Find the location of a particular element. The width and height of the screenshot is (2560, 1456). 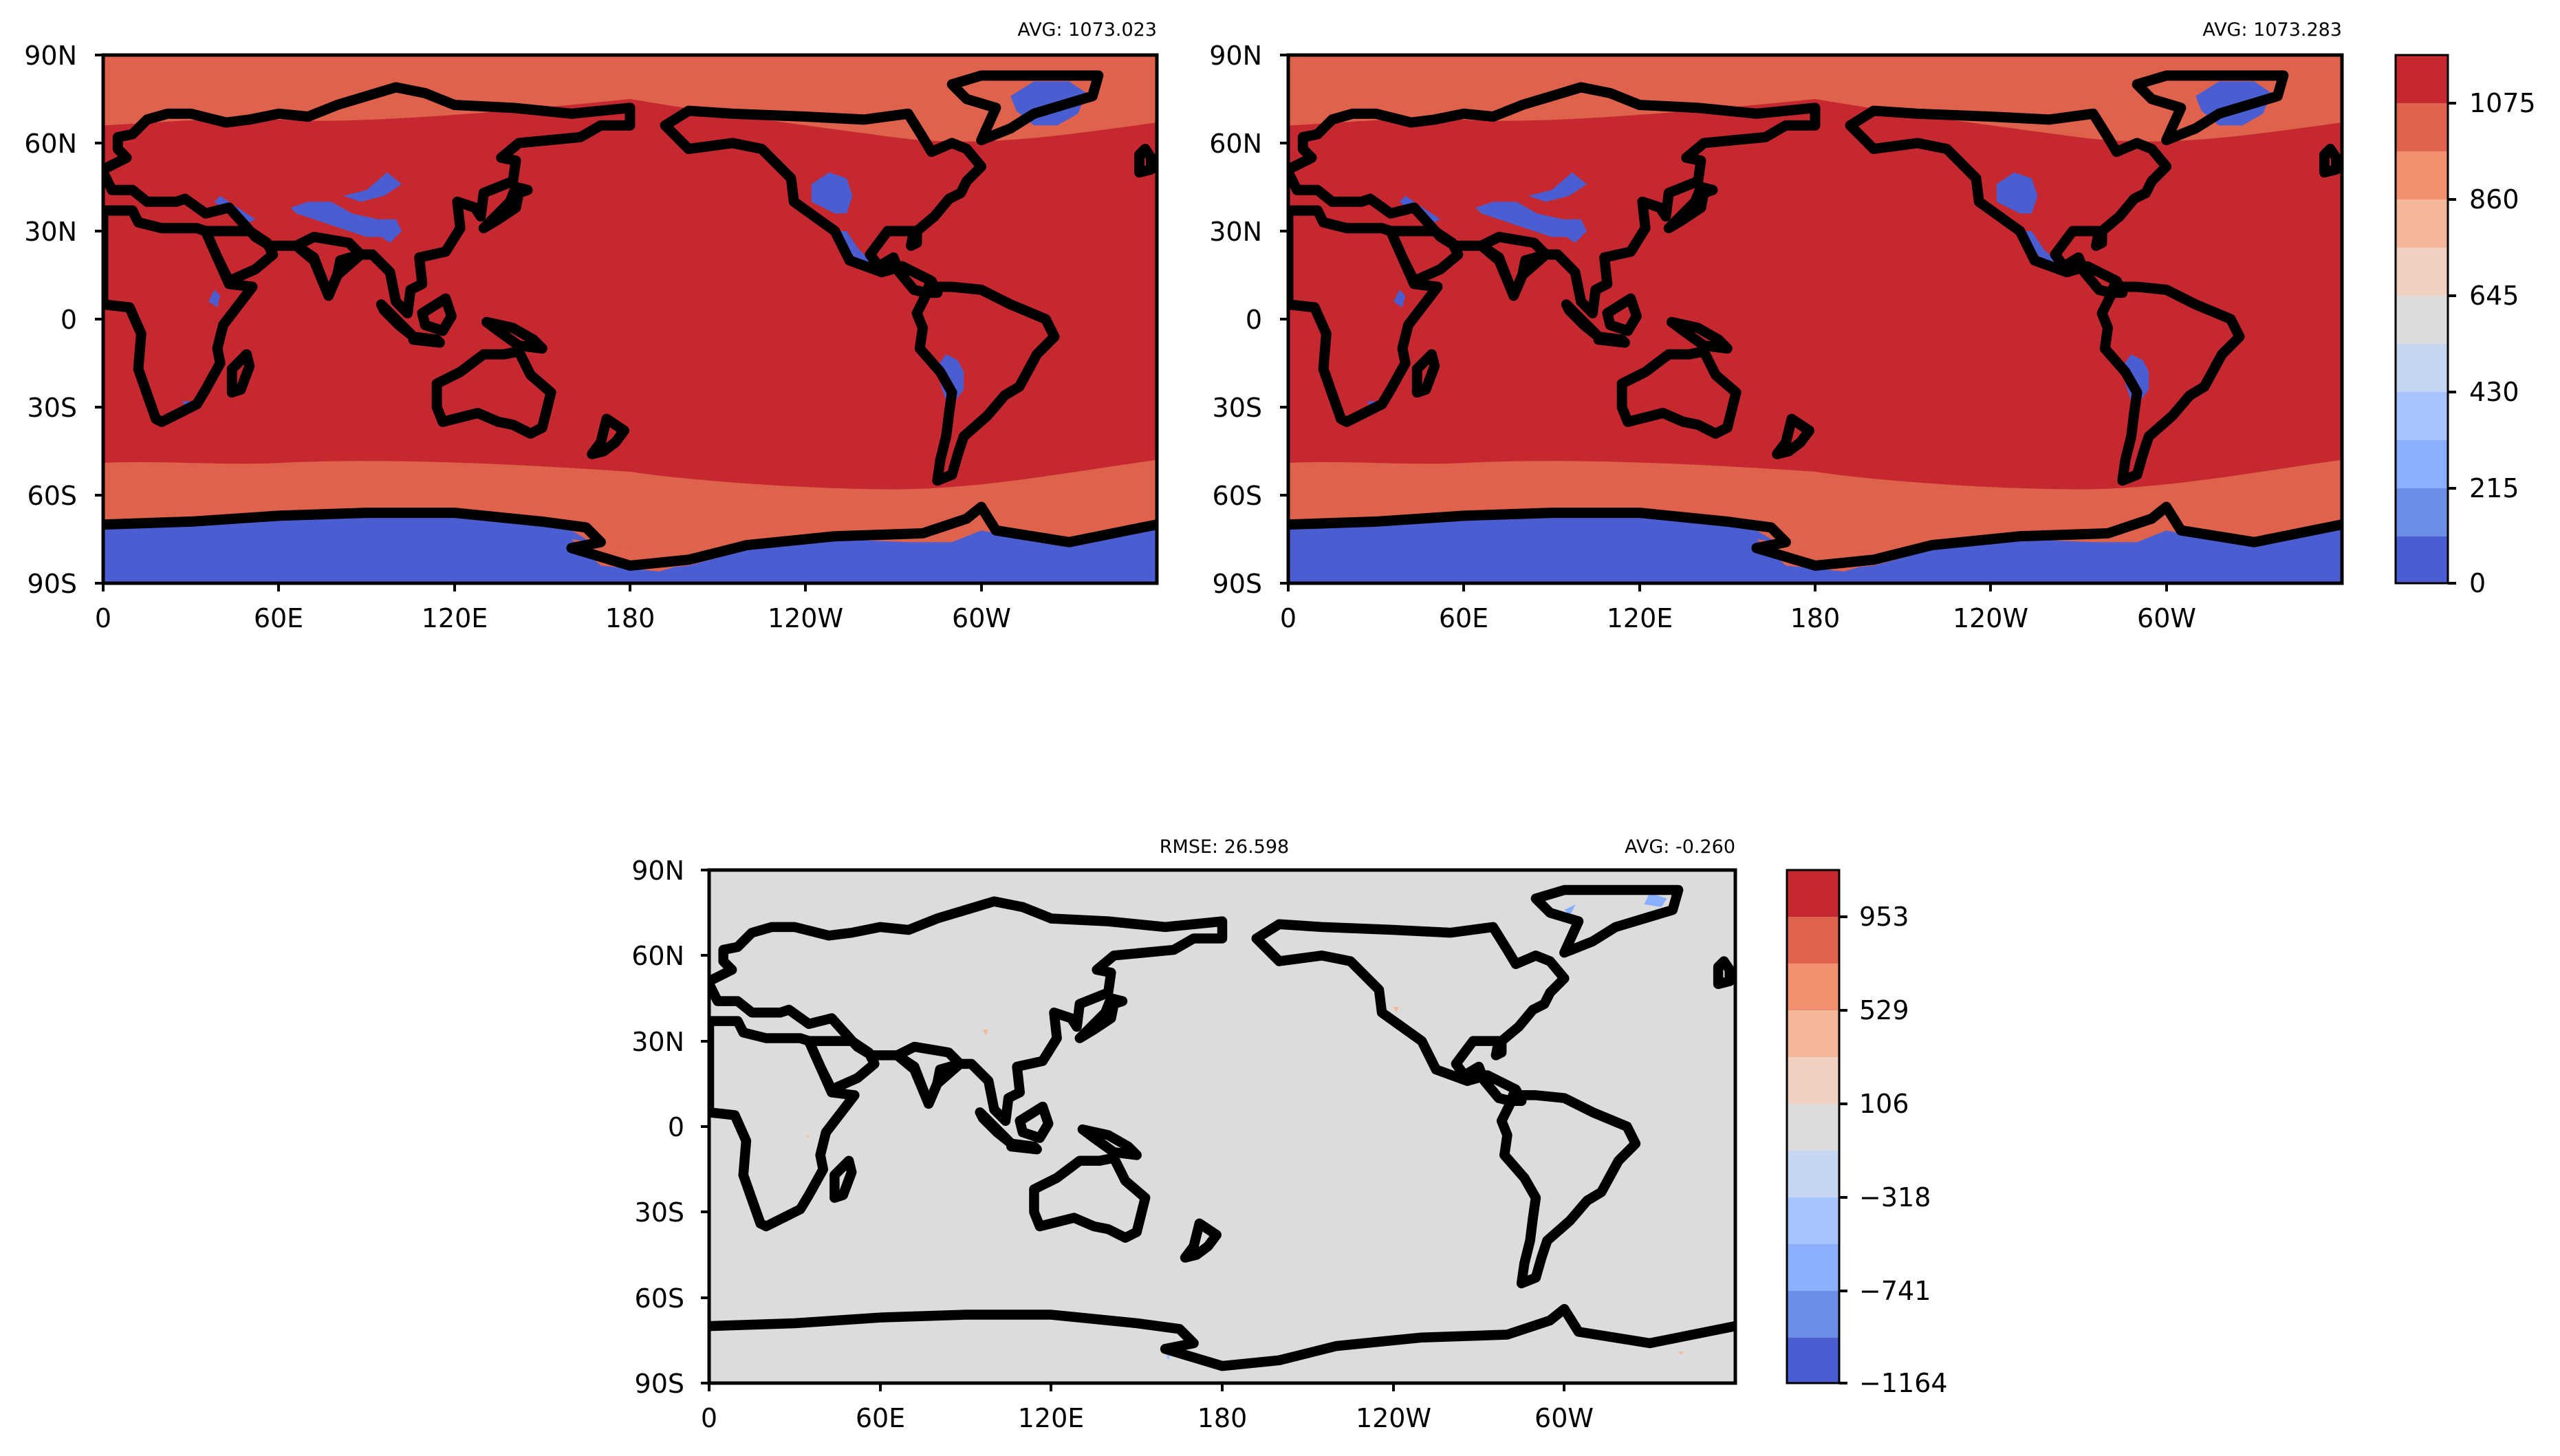

y-tick-label-group: 90N 60N 30N 0 30S 60S 90S is located at coordinates (50, 320).